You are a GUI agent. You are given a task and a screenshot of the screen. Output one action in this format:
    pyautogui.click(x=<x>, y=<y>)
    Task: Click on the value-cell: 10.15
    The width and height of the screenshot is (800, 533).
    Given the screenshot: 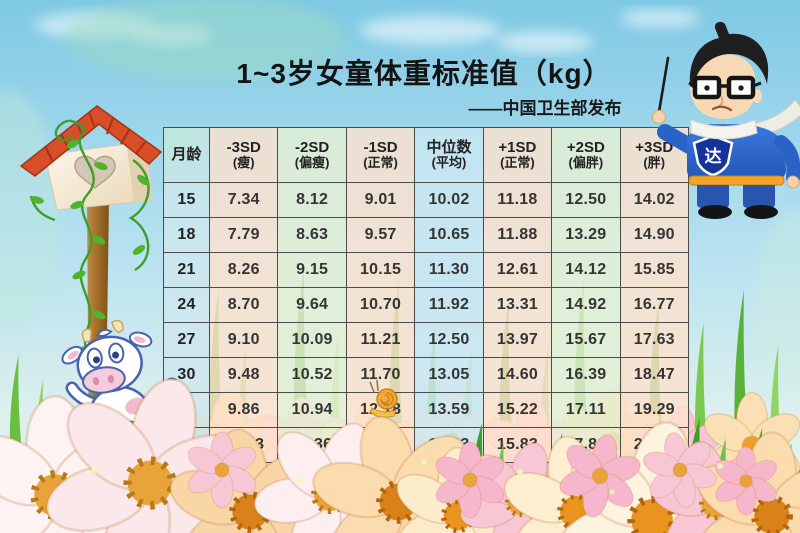 What is the action you would take?
    pyautogui.click(x=380, y=270)
    